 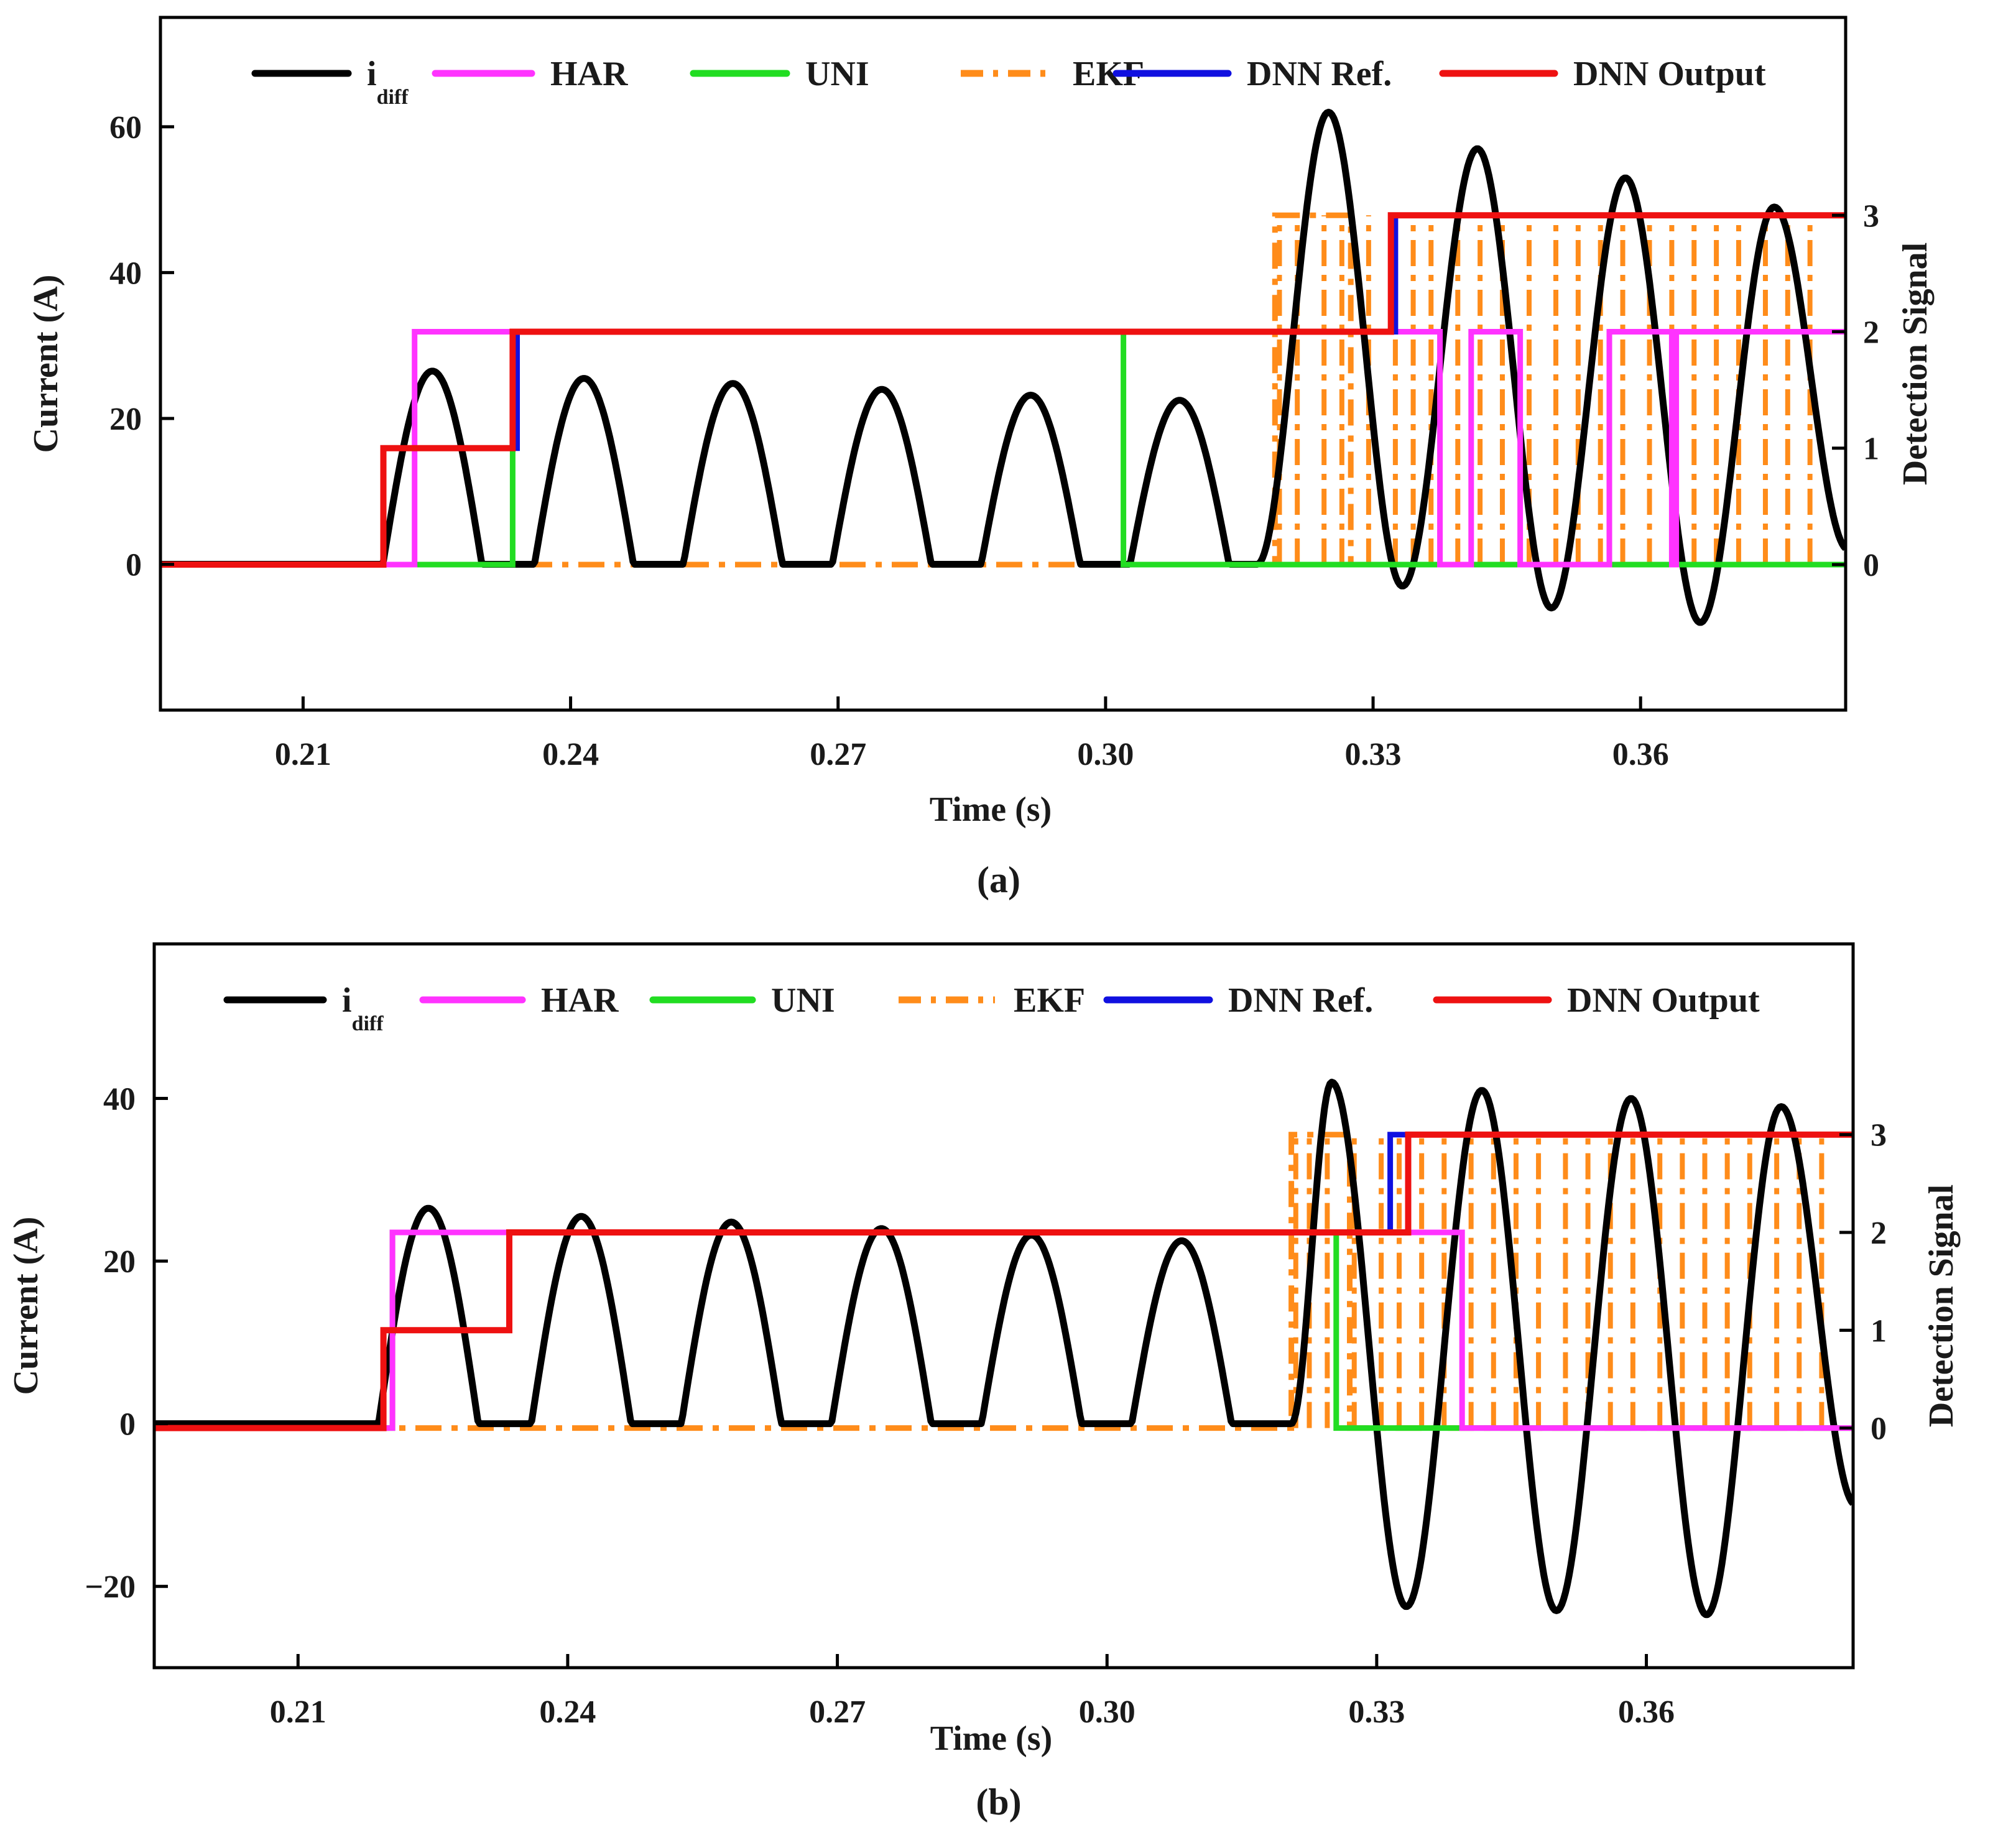 What do you see at coordinates (120, 1262) in the screenshot?
I see `y-left-tick-label-b-2: 20` at bounding box center [120, 1262].